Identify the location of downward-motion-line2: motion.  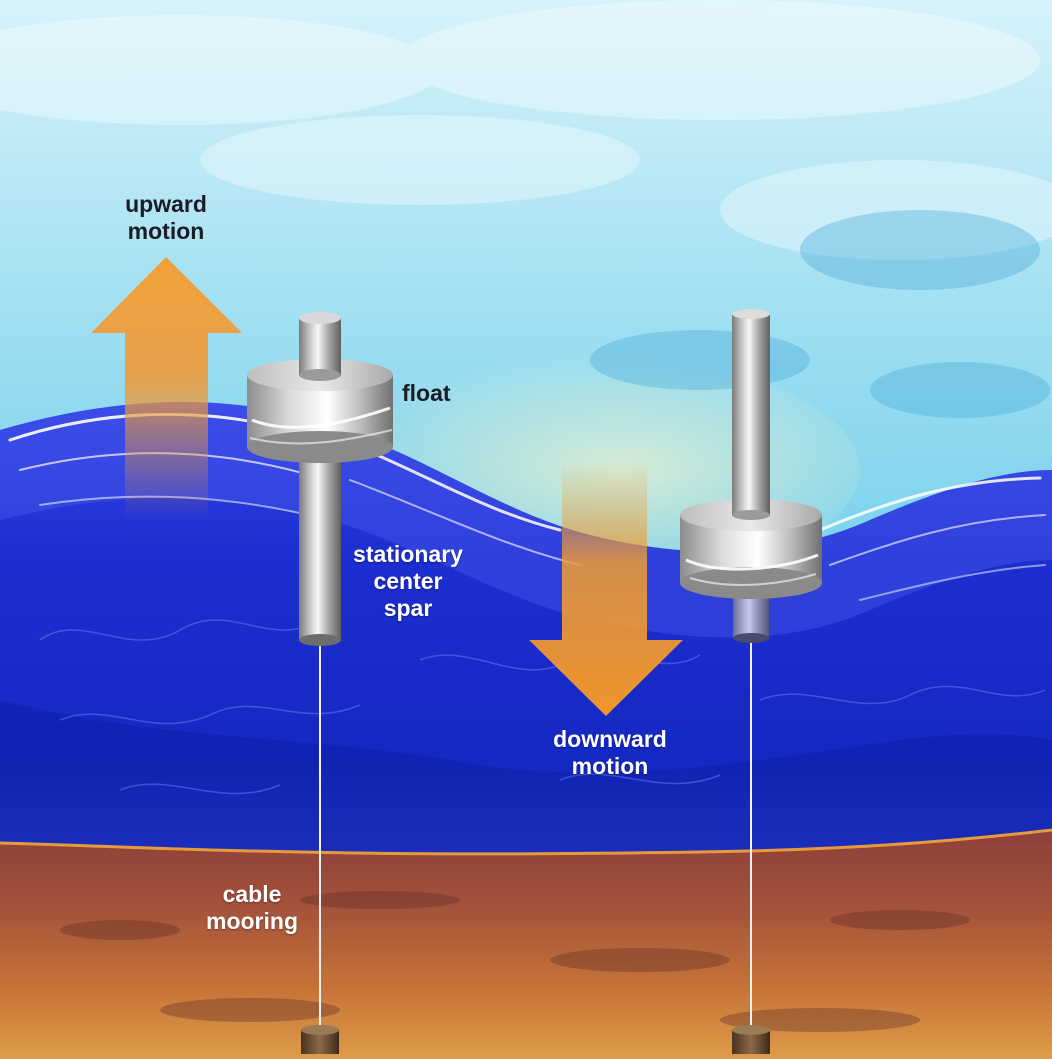
(610, 766).